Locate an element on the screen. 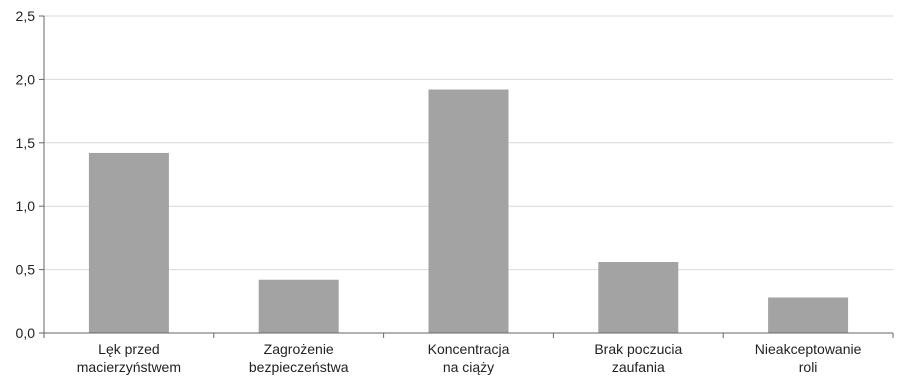 Image resolution: width=897 pixels, height=379 pixels. x-category-label-line: na ciąży is located at coordinates (468, 367).